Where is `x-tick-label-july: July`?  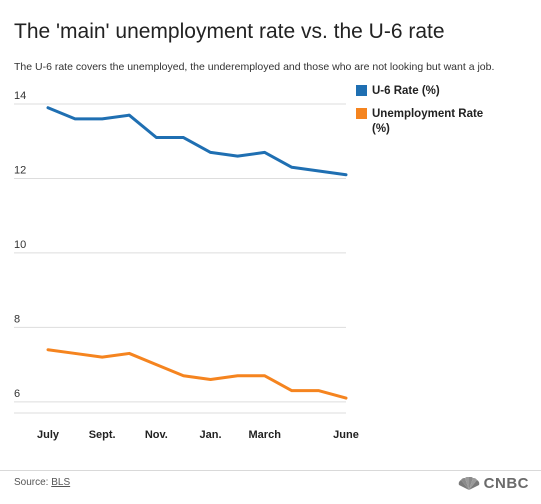
x-tick-label-july: July is located at coordinates (48, 435).